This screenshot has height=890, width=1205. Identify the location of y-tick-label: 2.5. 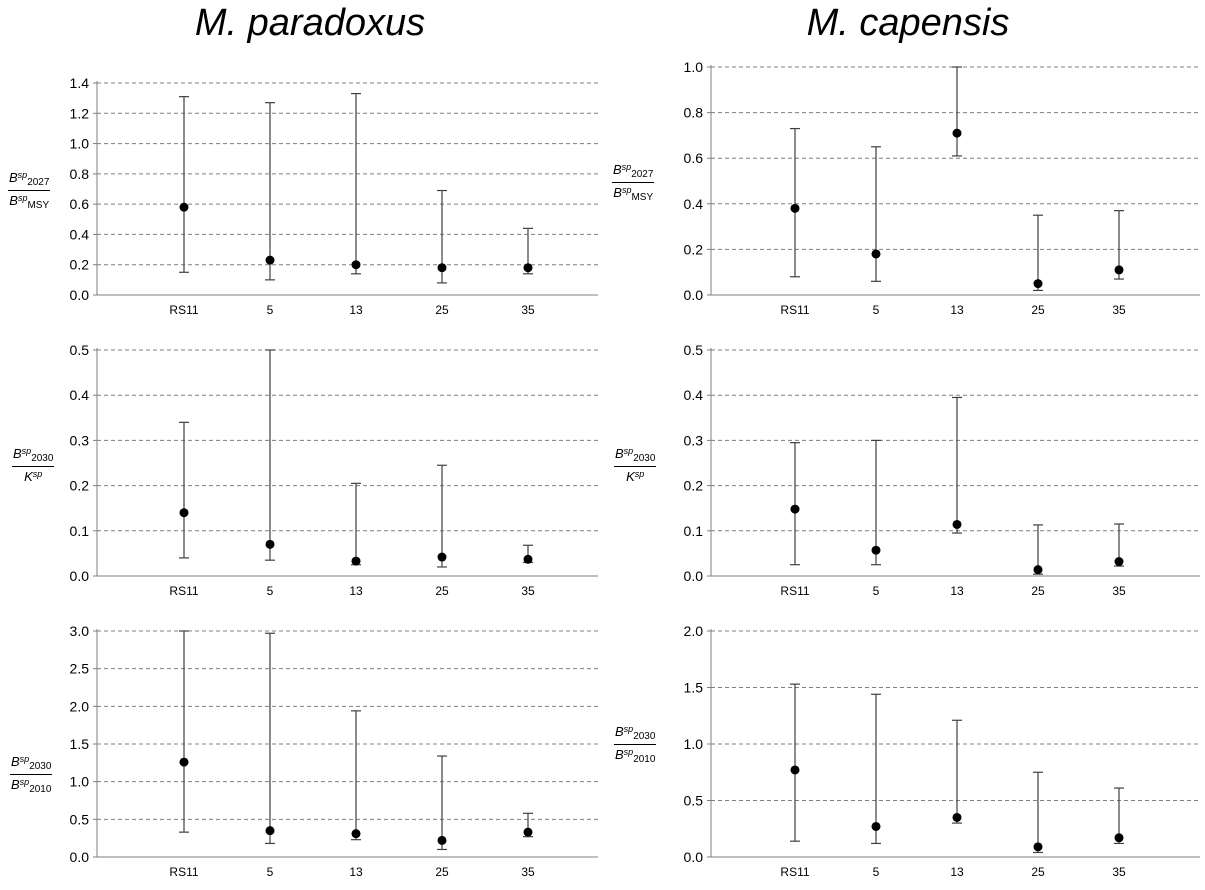
(80, 669).